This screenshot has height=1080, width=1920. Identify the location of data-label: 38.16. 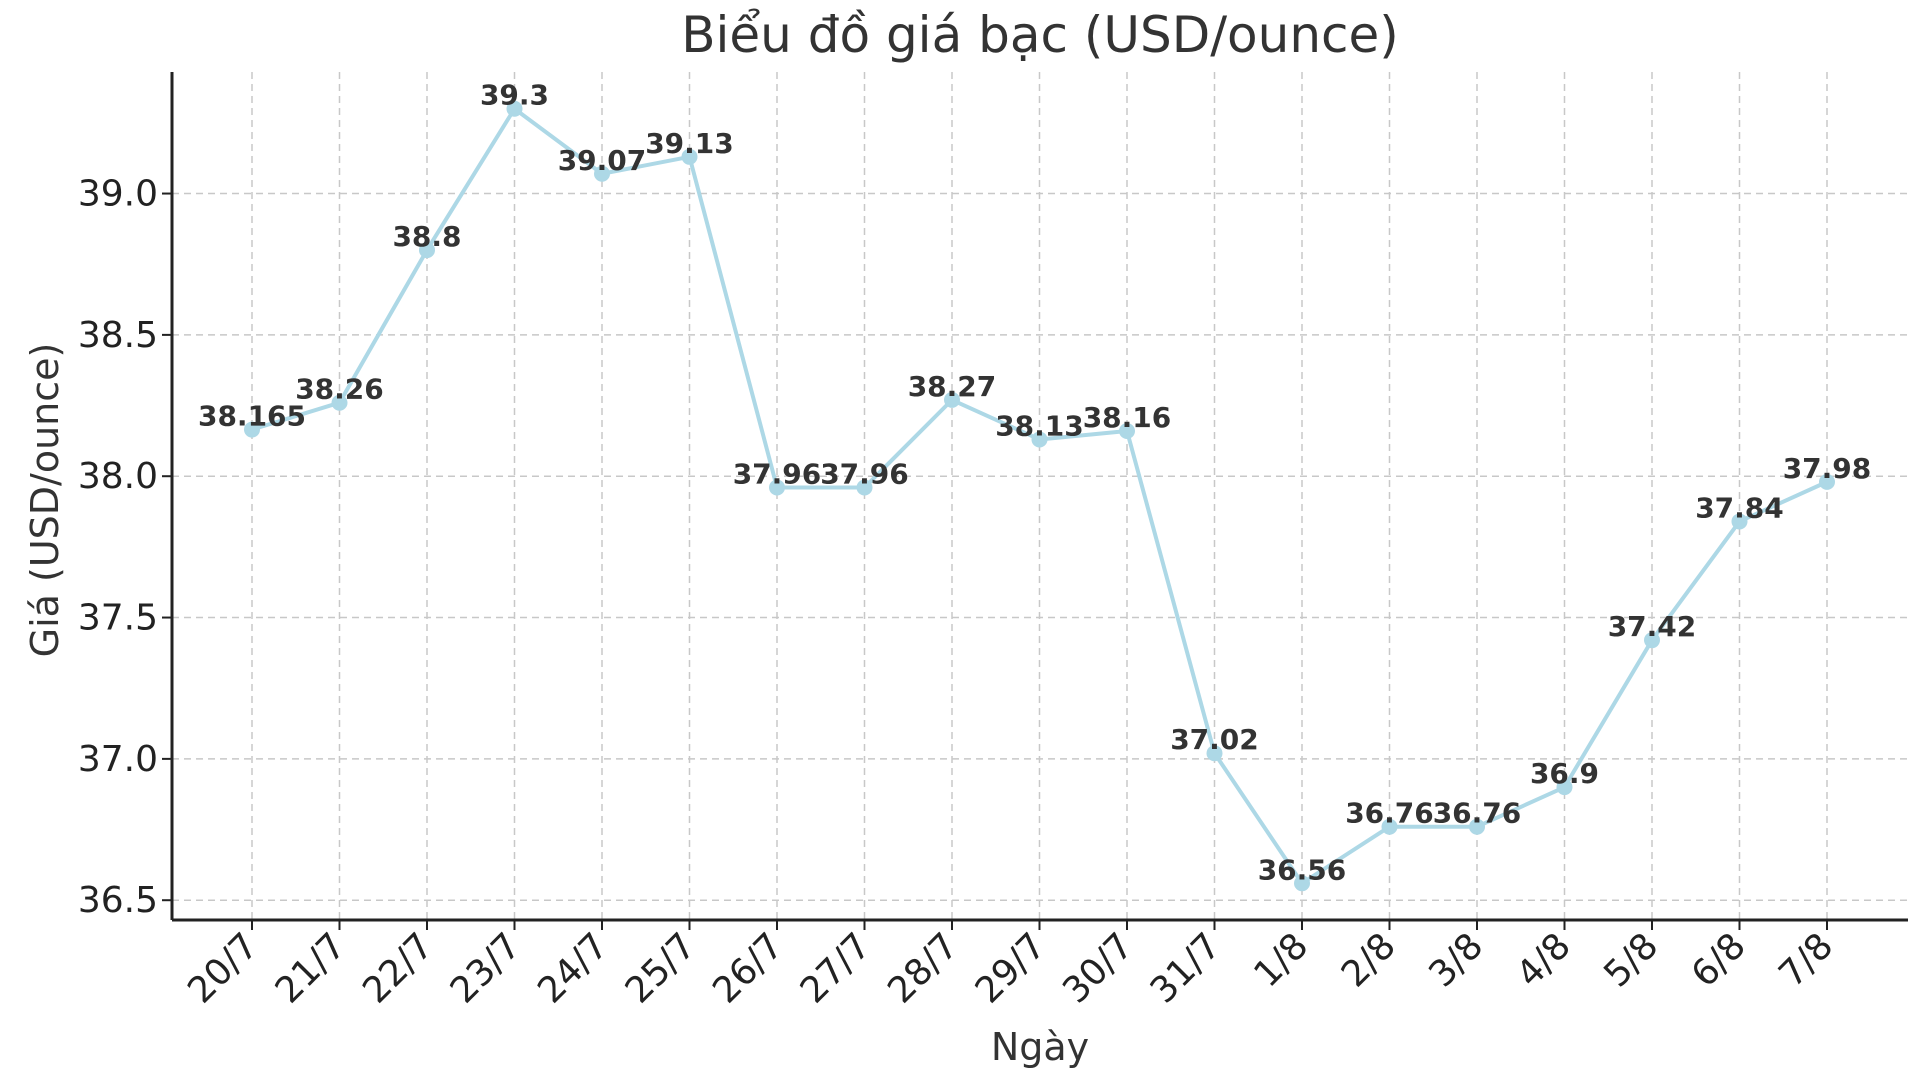
(1127, 417).